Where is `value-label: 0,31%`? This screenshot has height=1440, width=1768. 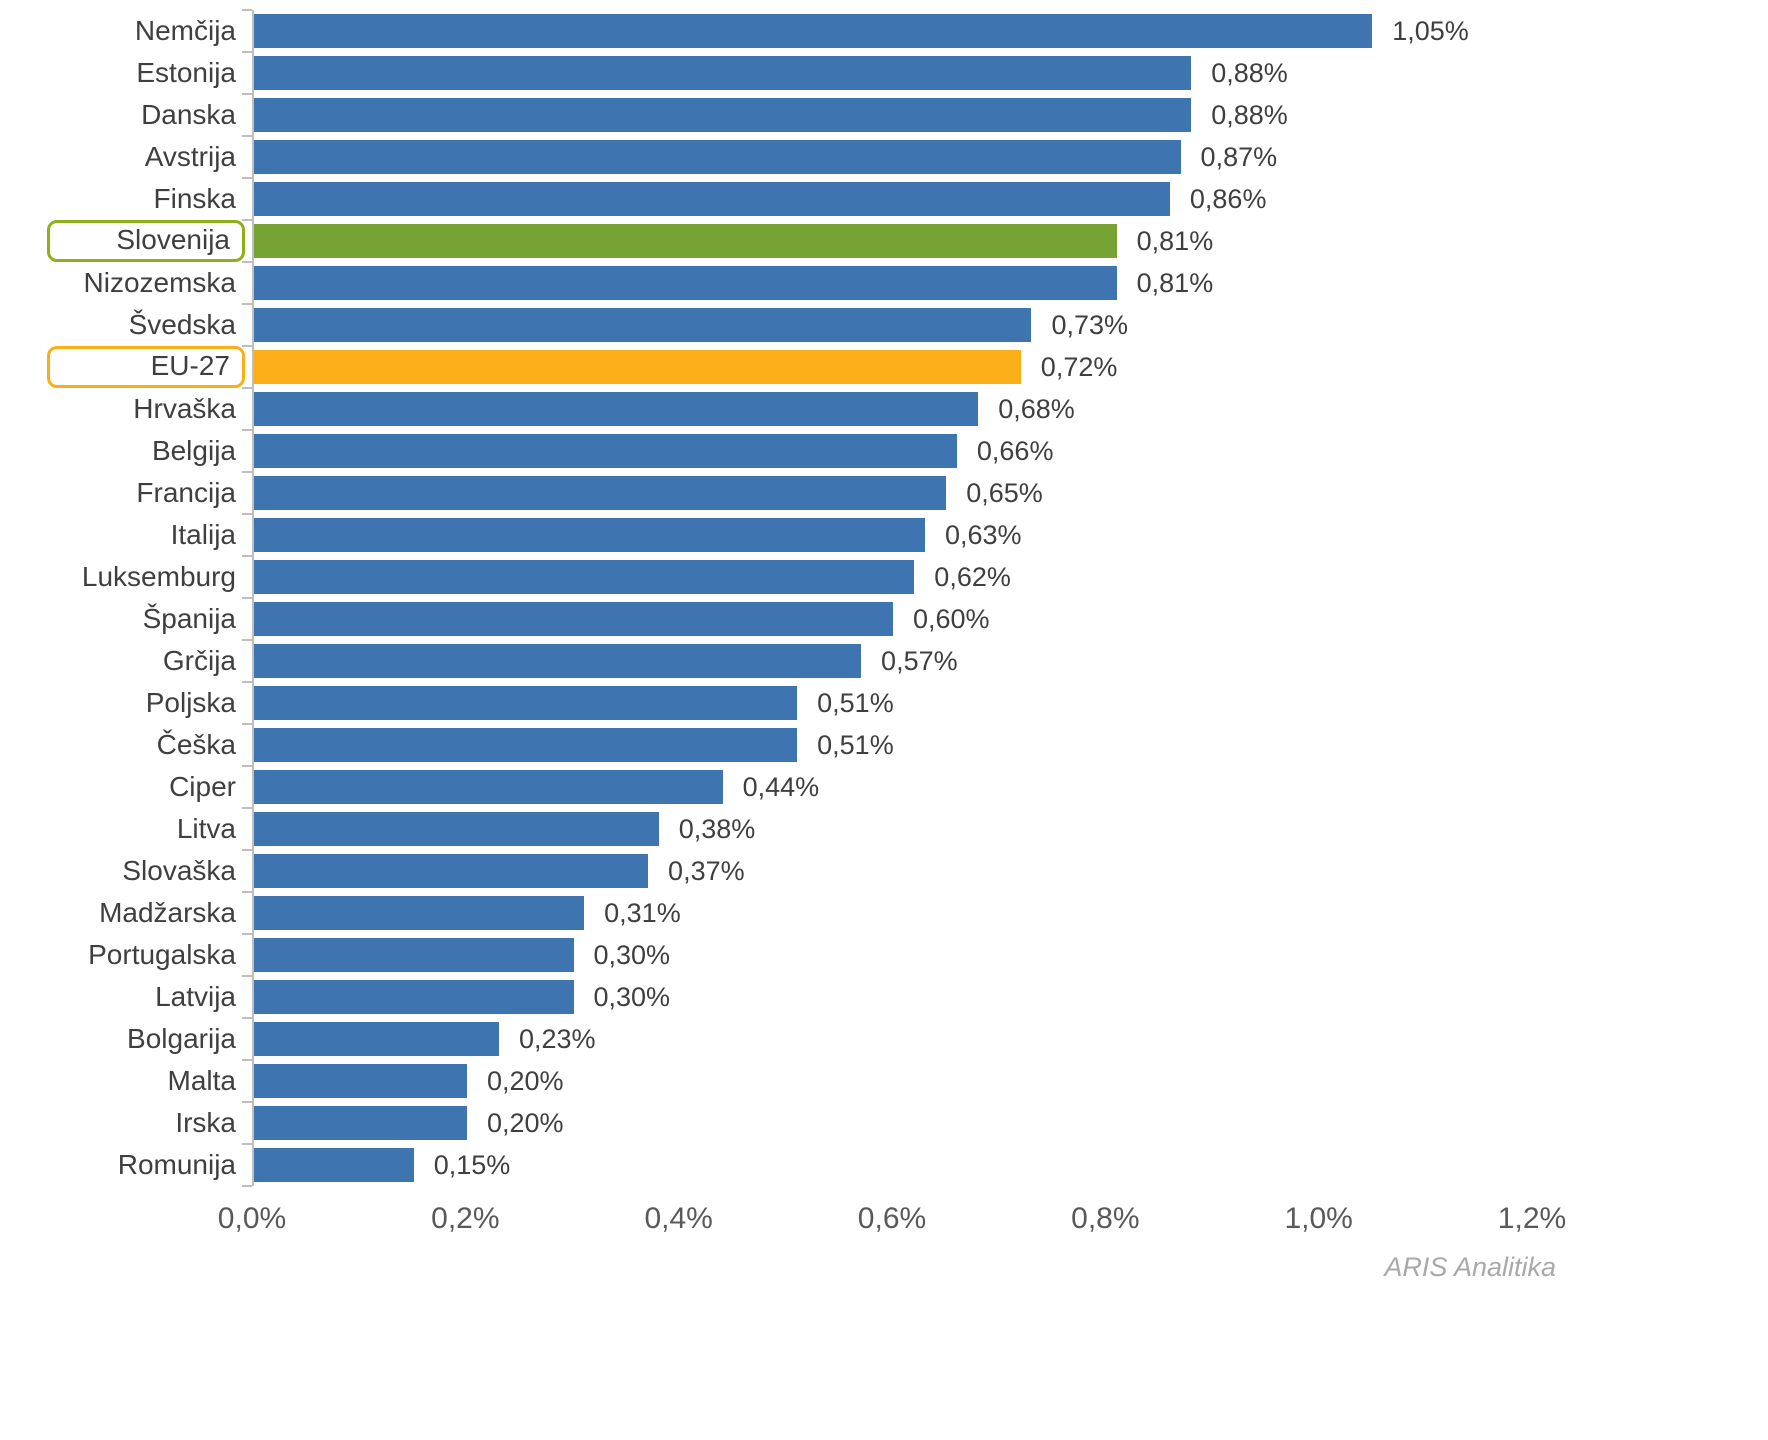
value-label: 0,31% is located at coordinates (642, 912).